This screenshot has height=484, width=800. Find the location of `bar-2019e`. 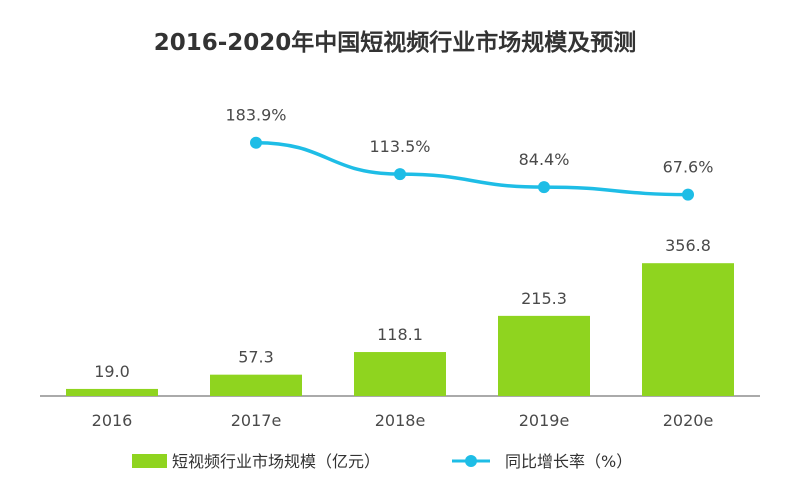

bar-2019e is located at coordinates (544, 355).